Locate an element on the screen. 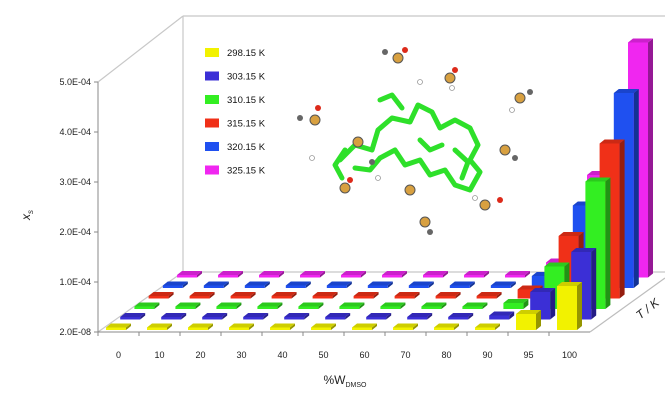  y-tick-label: 4.0E-04 is located at coordinates (75, 132).